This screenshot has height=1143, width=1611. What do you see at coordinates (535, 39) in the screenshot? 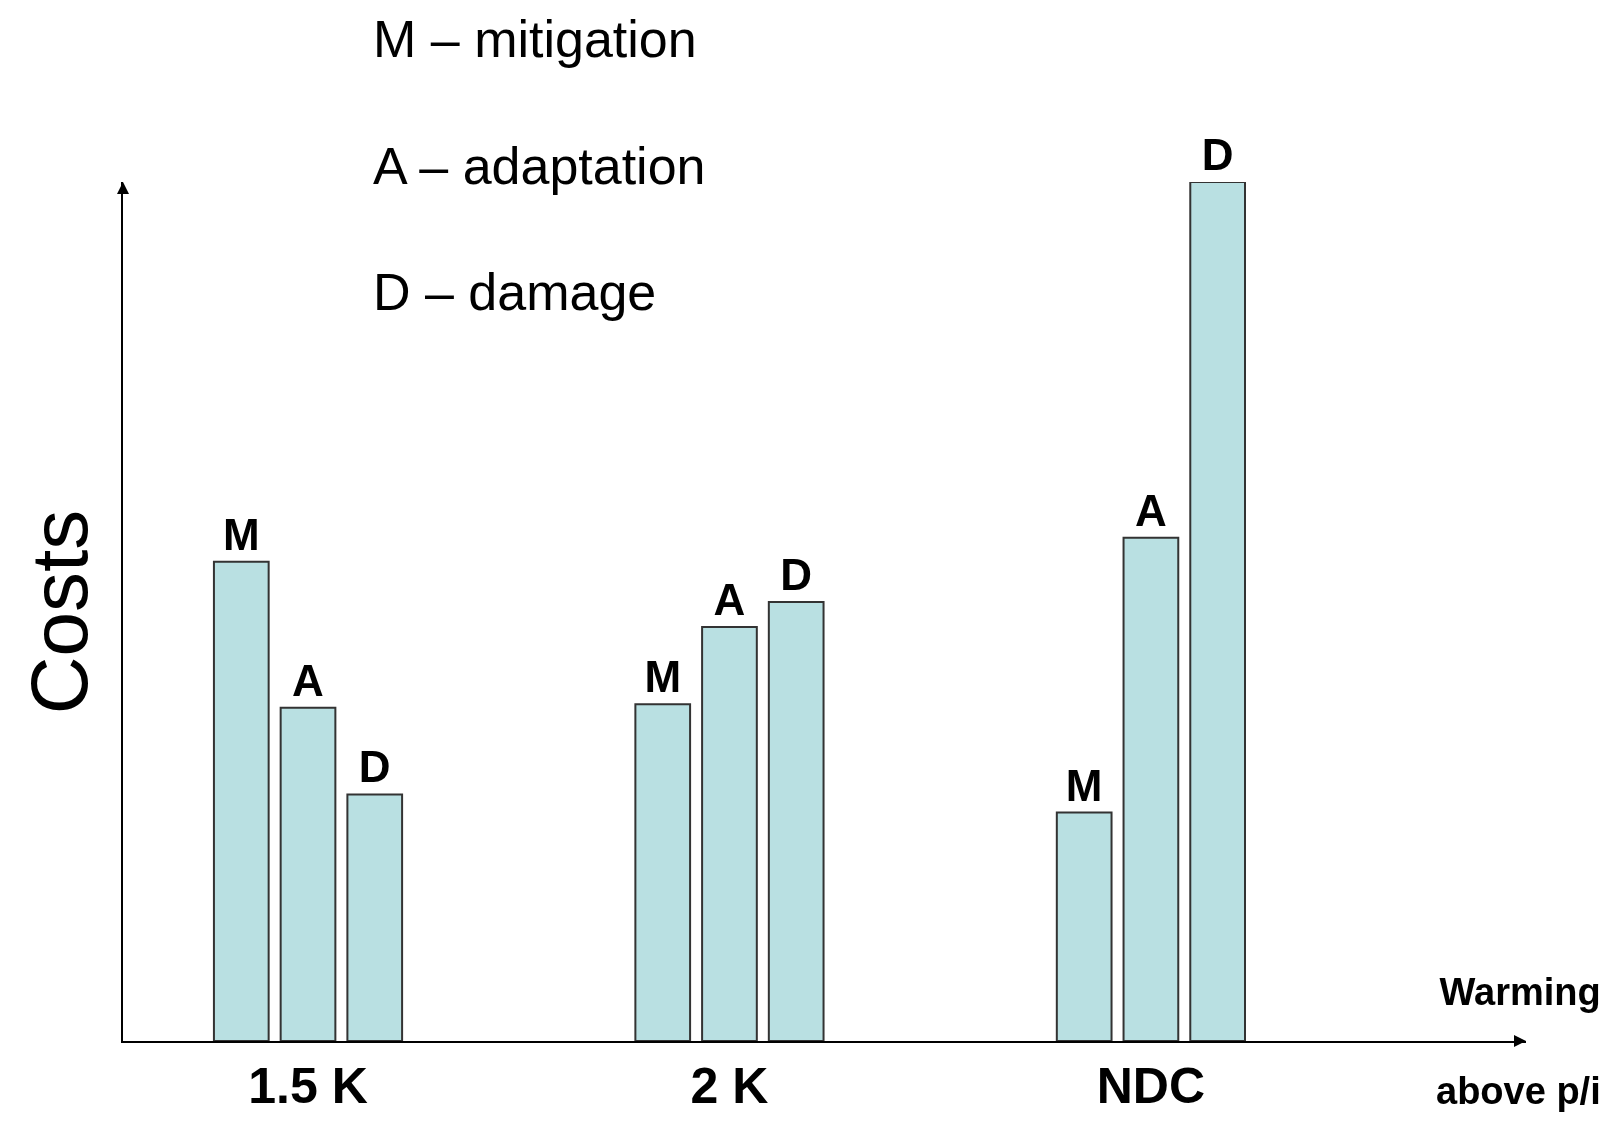
I see `text: M – mitigation` at bounding box center [535, 39].